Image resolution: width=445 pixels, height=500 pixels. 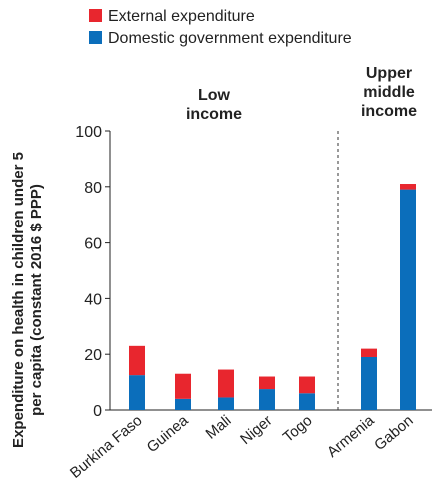 What do you see at coordinates (93, 355) in the screenshot?
I see `y-tick-label: 20` at bounding box center [93, 355].